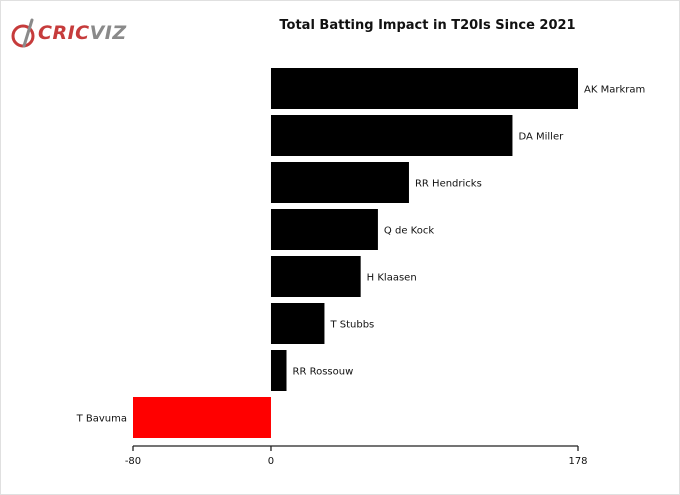 Image resolution: width=680 pixels, height=495 pixels. Describe the element at coordinates (133, 461) in the screenshot. I see `x-tick-label-0: -80` at that location.